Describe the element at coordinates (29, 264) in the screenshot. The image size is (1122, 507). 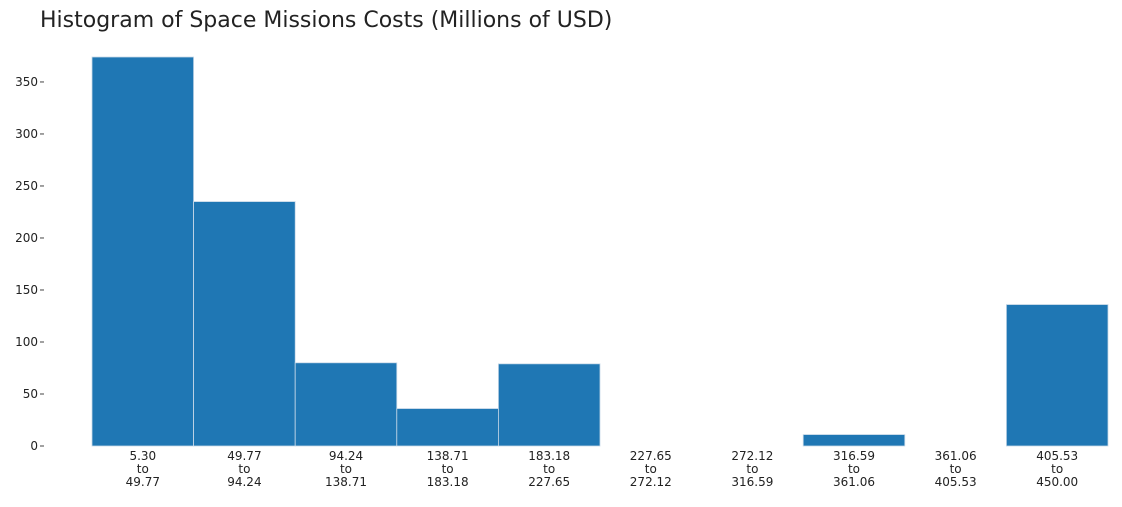
I see `y-axis: 0 50 100 150 200 250 300 350` at that location.